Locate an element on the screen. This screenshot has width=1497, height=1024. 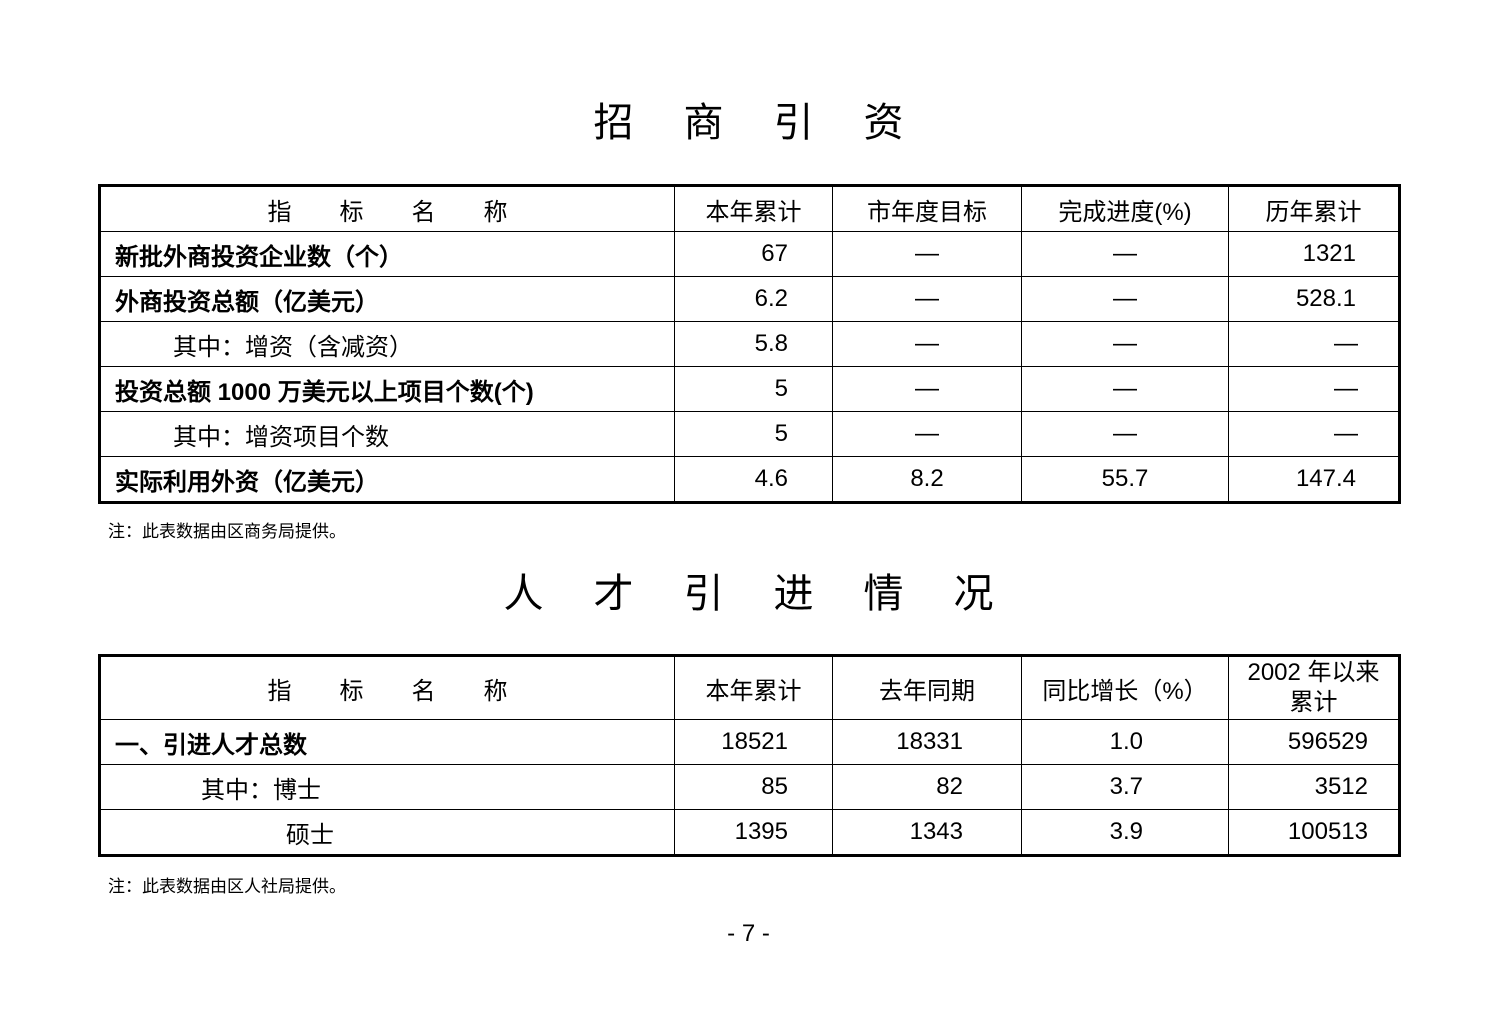
table-row: 投资总额 1000 万美元以上项目个数(个) 5— — — is located at coordinates (749, 389).